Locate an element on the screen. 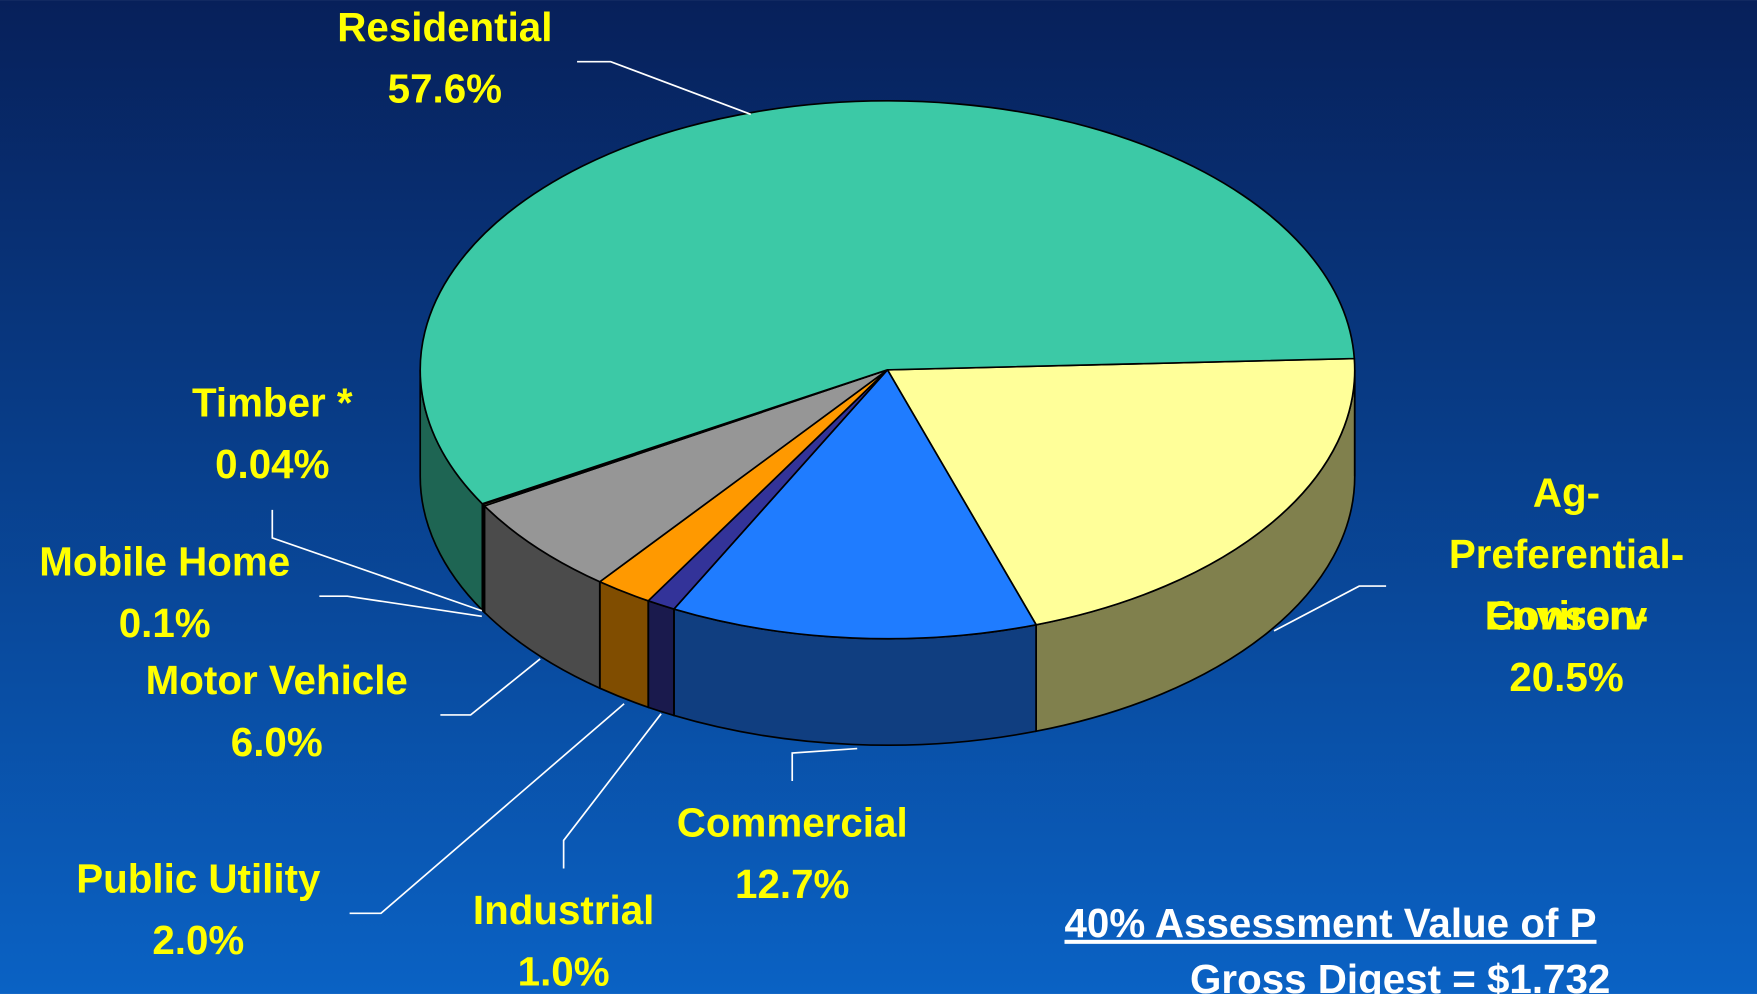 This screenshot has width=1757, height=994. value-label: 57.6% is located at coordinates (445, 89).